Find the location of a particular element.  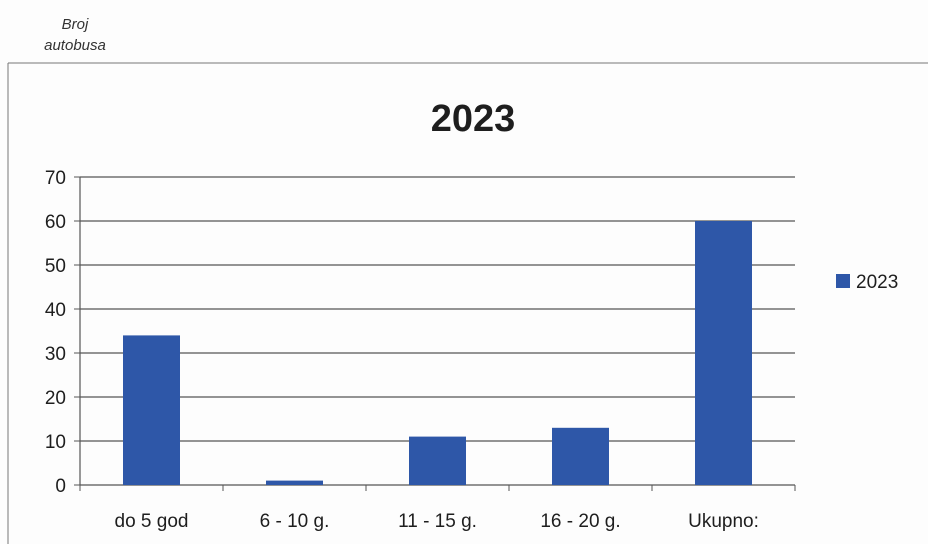

y-axis-caption: Broj autobusa is located at coordinates (75, 35).